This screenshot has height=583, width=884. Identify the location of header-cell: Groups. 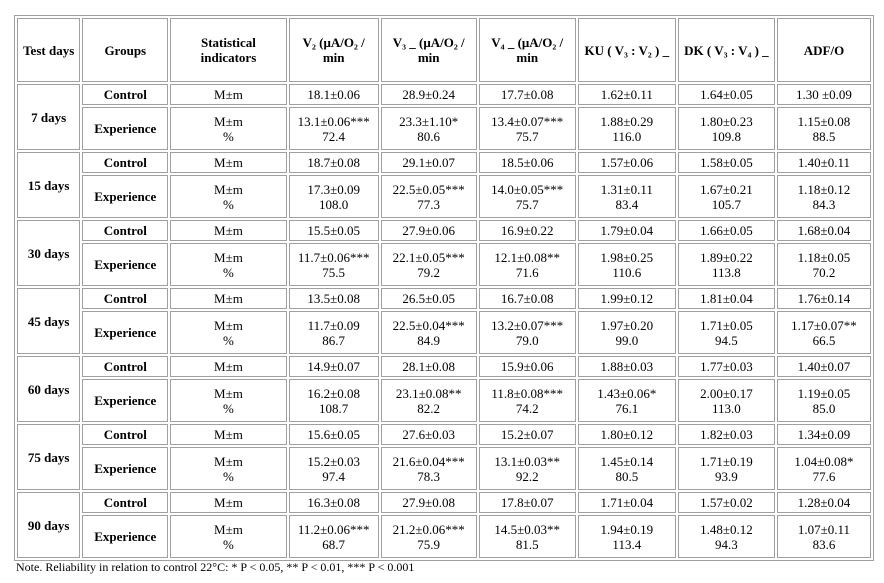
(125, 50).